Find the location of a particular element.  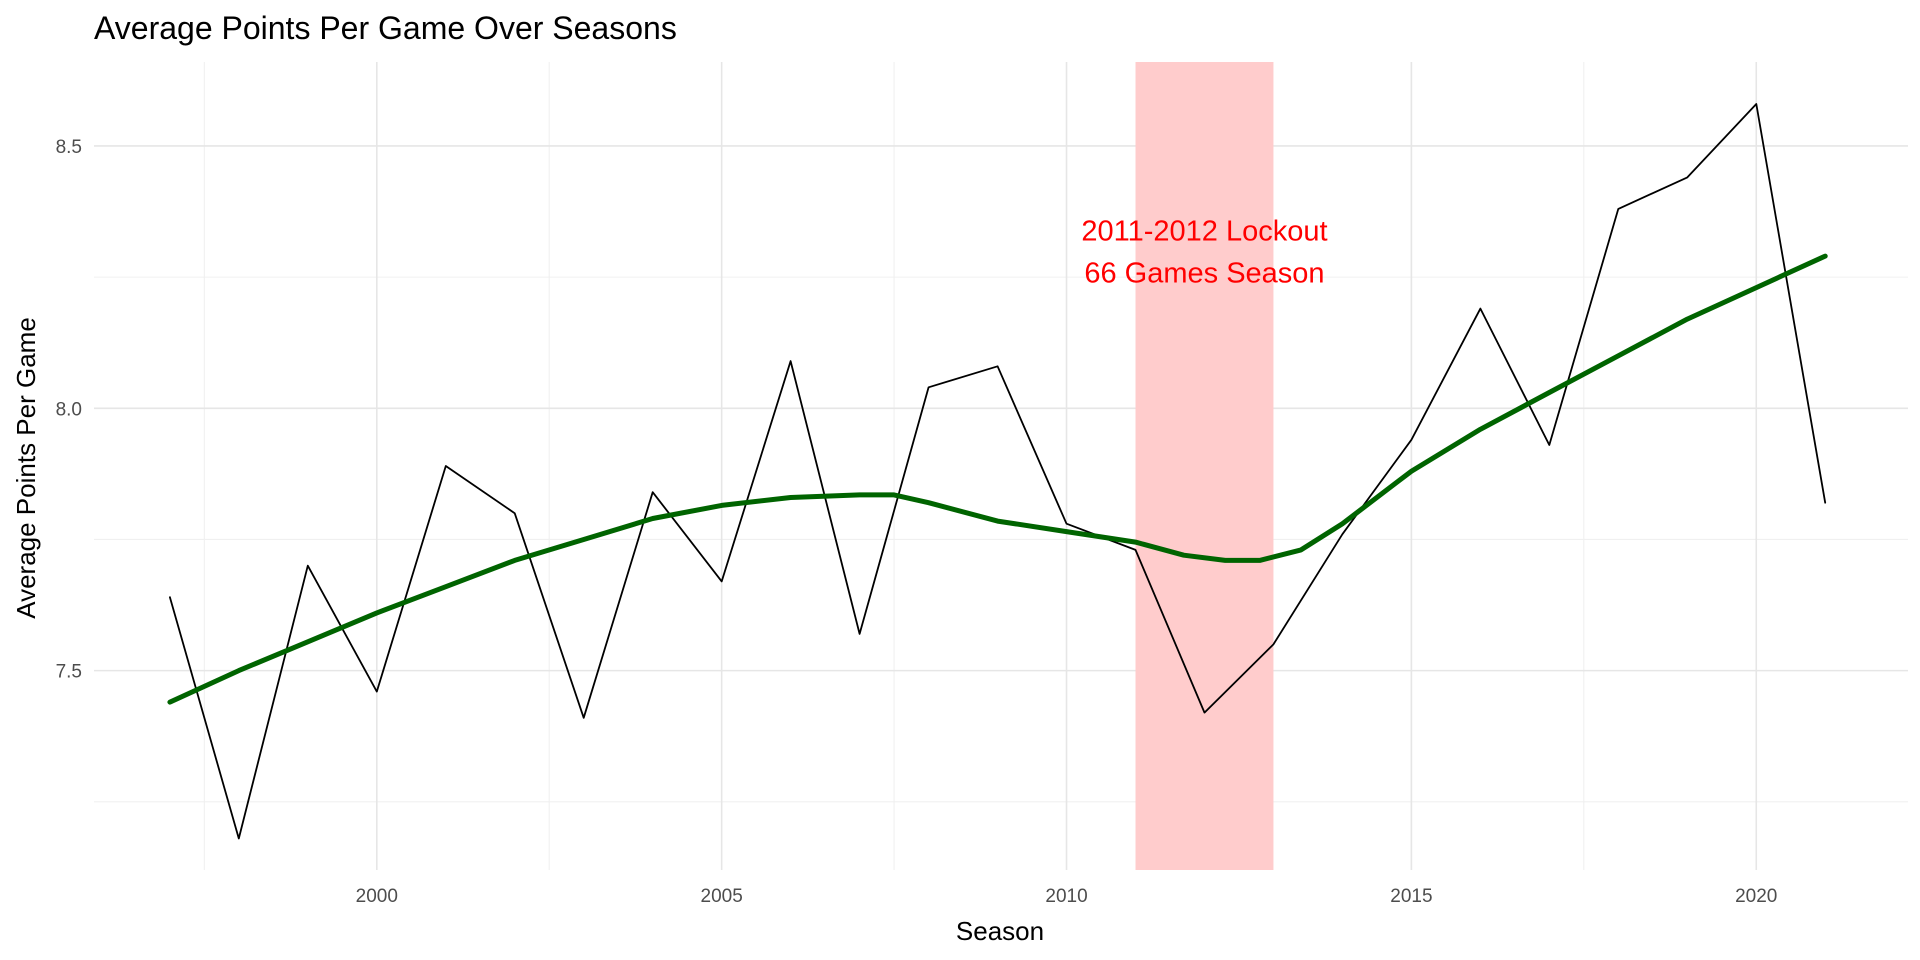

y-axis-title: Average Points Per Game is located at coordinates (26, 468).